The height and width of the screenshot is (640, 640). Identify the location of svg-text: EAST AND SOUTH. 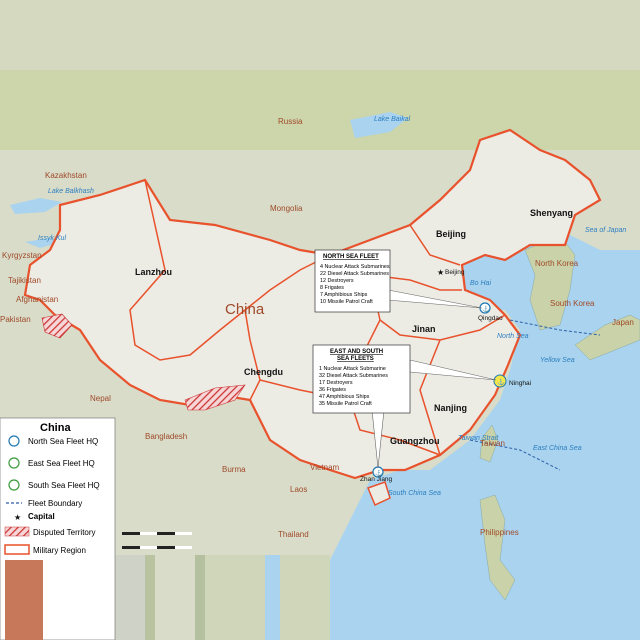
(356, 352).